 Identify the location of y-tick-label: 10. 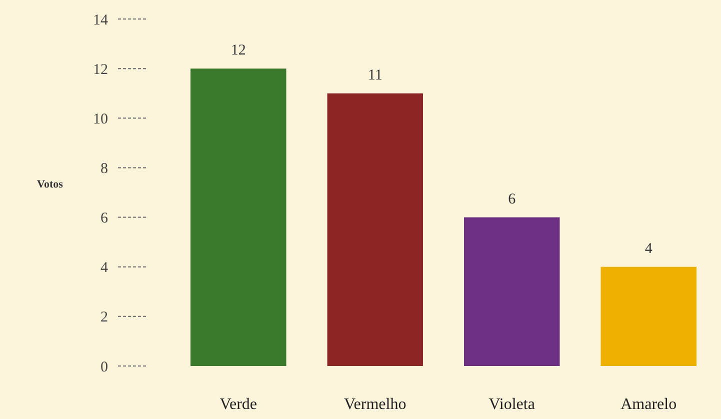
(100, 119).